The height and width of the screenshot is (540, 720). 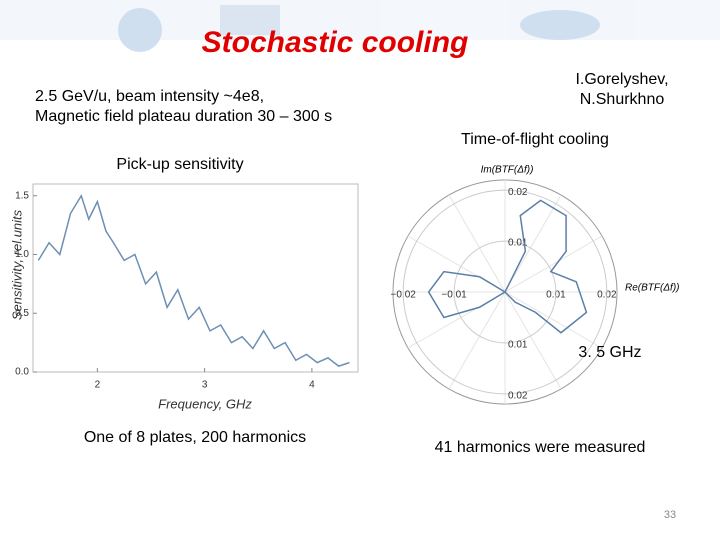 What do you see at coordinates (16, 264) in the screenshot?
I see `y-axis-title: Sensitivity, rel.units` at bounding box center [16, 264].